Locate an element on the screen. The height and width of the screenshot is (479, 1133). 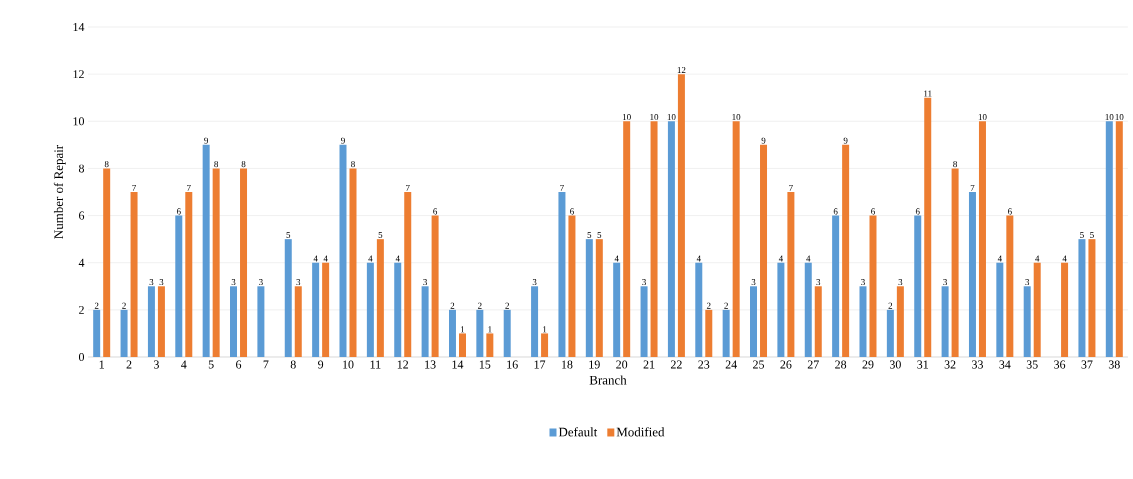
data-label: 11 is located at coordinates (928, 93).